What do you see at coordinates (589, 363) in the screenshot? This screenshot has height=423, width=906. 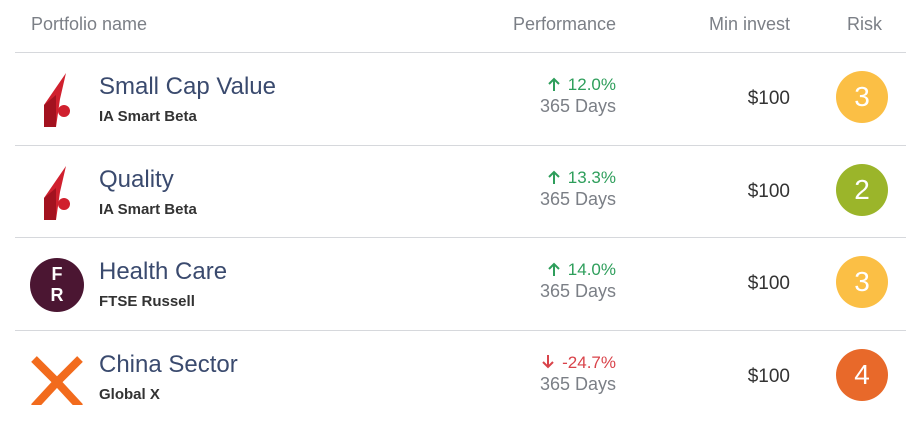 I see `performance: -24.7%` at bounding box center [589, 363].